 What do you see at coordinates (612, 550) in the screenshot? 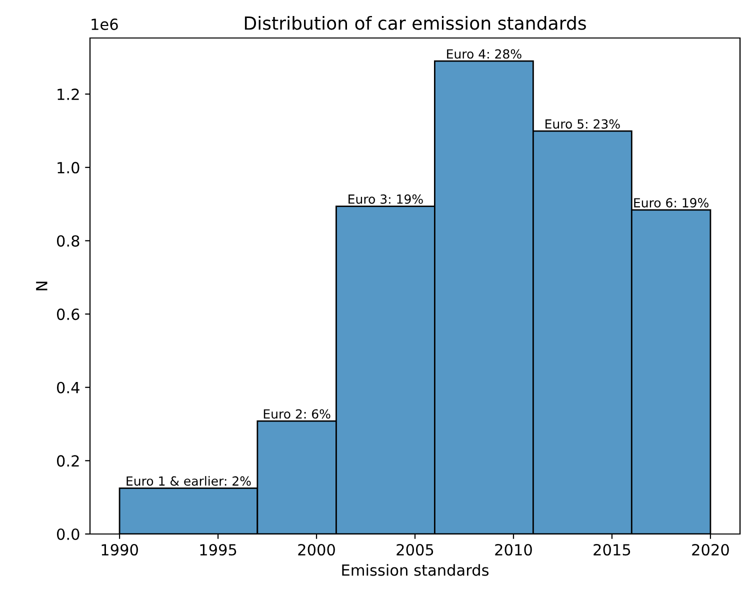
I see `x-tick-label: 2015` at bounding box center [612, 550].